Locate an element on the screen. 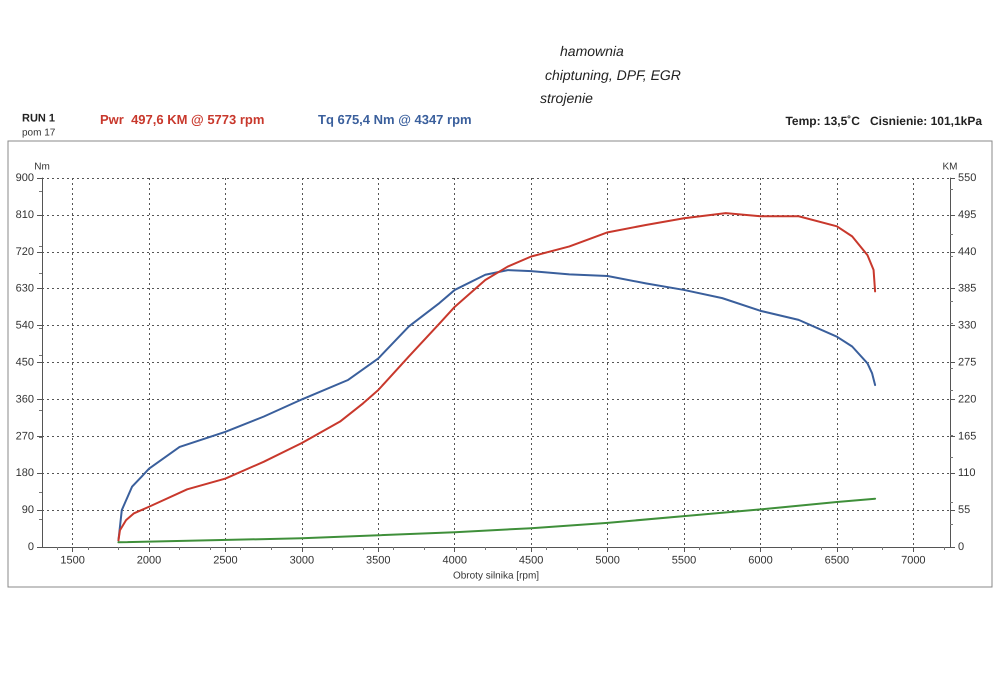  text: RUN 1 is located at coordinates (39, 118).